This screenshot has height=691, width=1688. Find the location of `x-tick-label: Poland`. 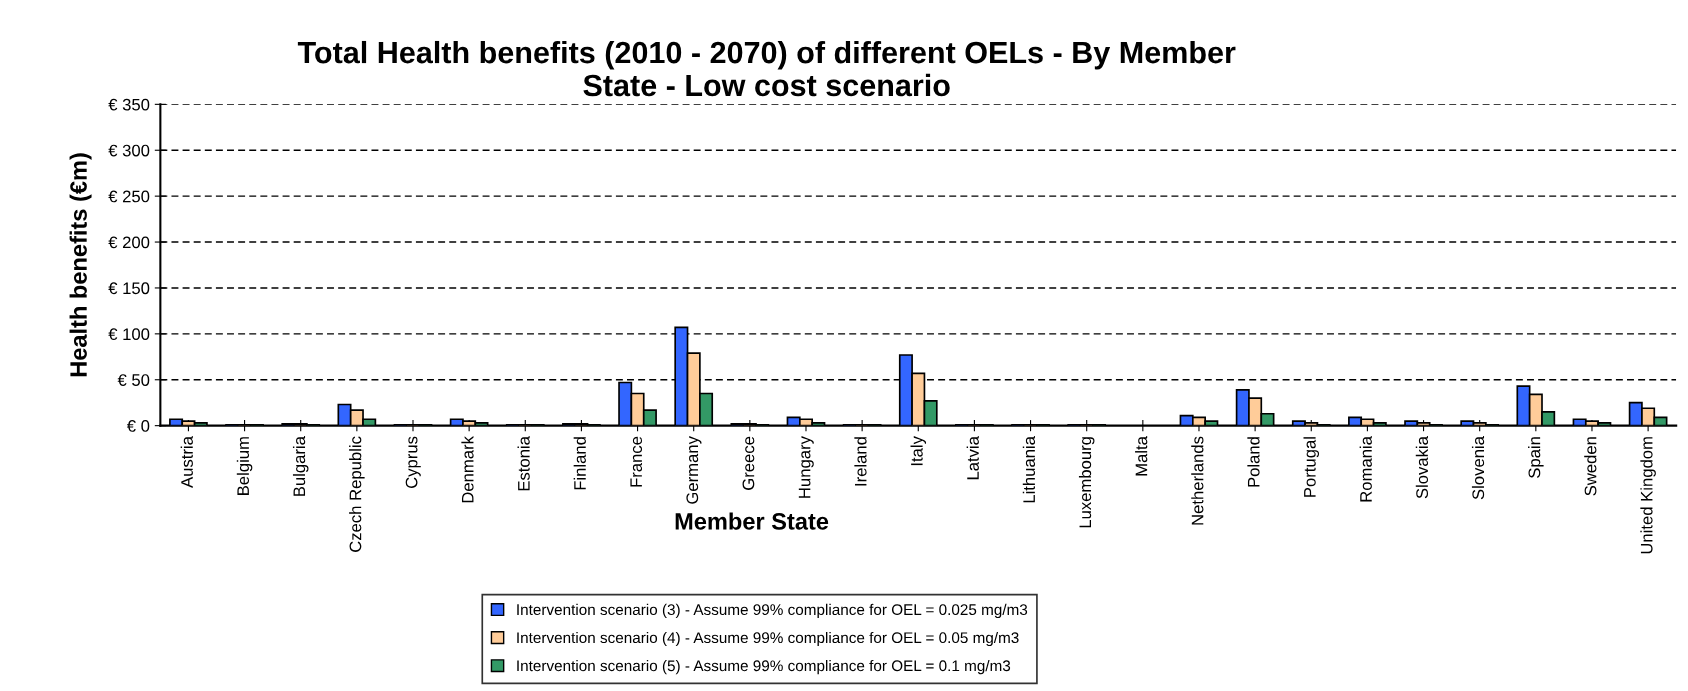

x-tick-label: Poland is located at coordinates (1253, 462).